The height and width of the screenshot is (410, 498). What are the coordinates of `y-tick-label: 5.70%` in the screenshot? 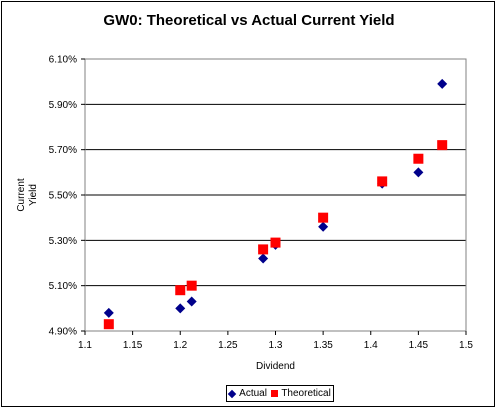 It's located at (63, 150).